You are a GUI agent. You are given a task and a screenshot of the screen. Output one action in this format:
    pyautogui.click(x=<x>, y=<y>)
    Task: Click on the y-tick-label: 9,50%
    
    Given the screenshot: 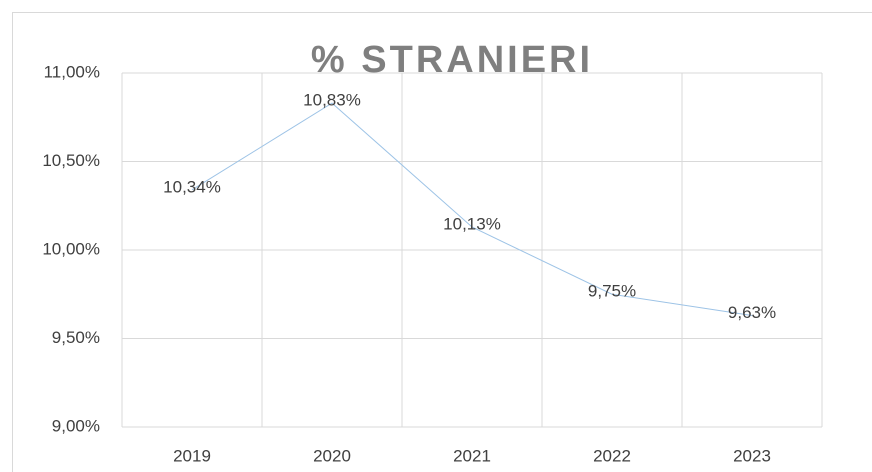 What is the action you would take?
    pyautogui.click(x=76, y=337)
    